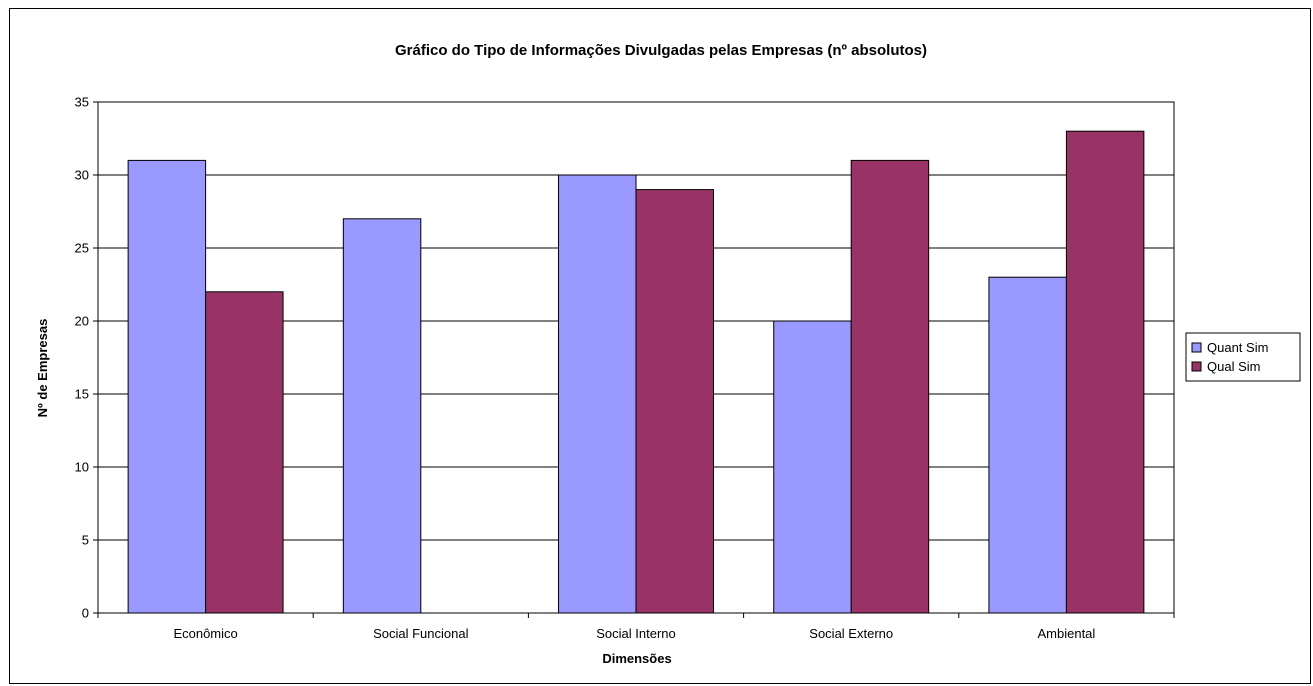 This screenshot has height=686, width=1313. I want to click on y-tick-label: 35, so click(82, 102).